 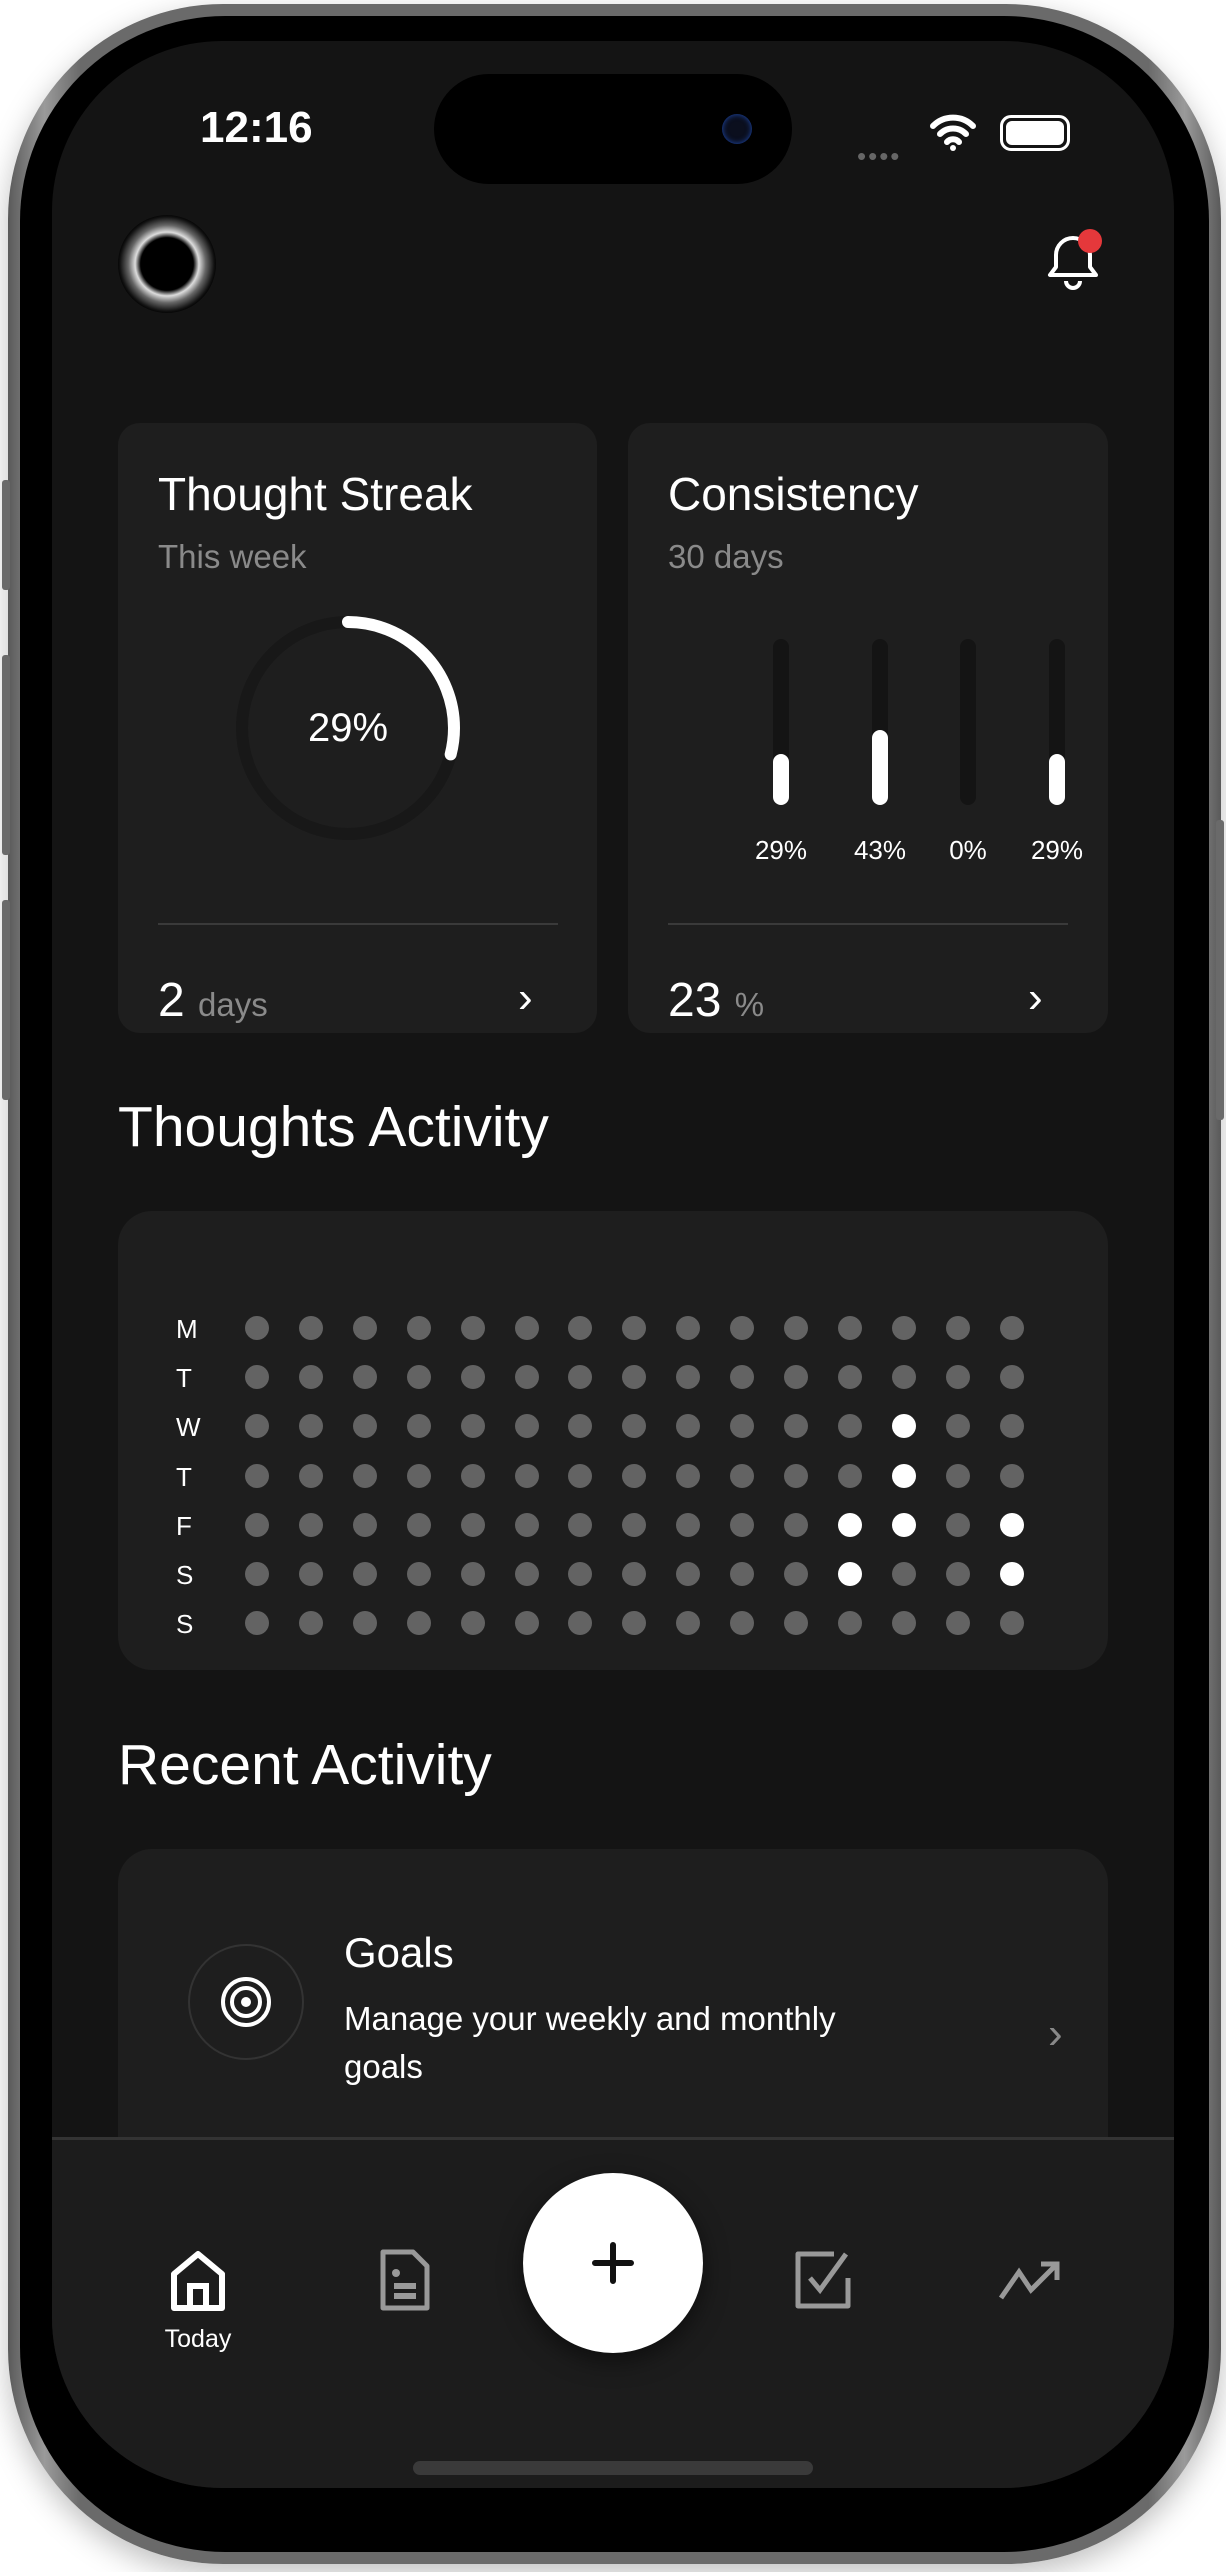 What do you see at coordinates (1075, 260) in the screenshot?
I see `bell-icon` at bounding box center [1075, 260].